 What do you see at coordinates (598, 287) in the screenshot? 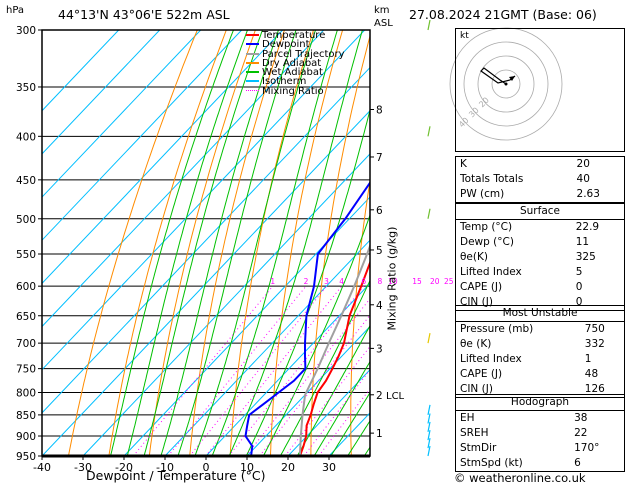
I see `surface-value: 0` at bounding box center [598, 287].